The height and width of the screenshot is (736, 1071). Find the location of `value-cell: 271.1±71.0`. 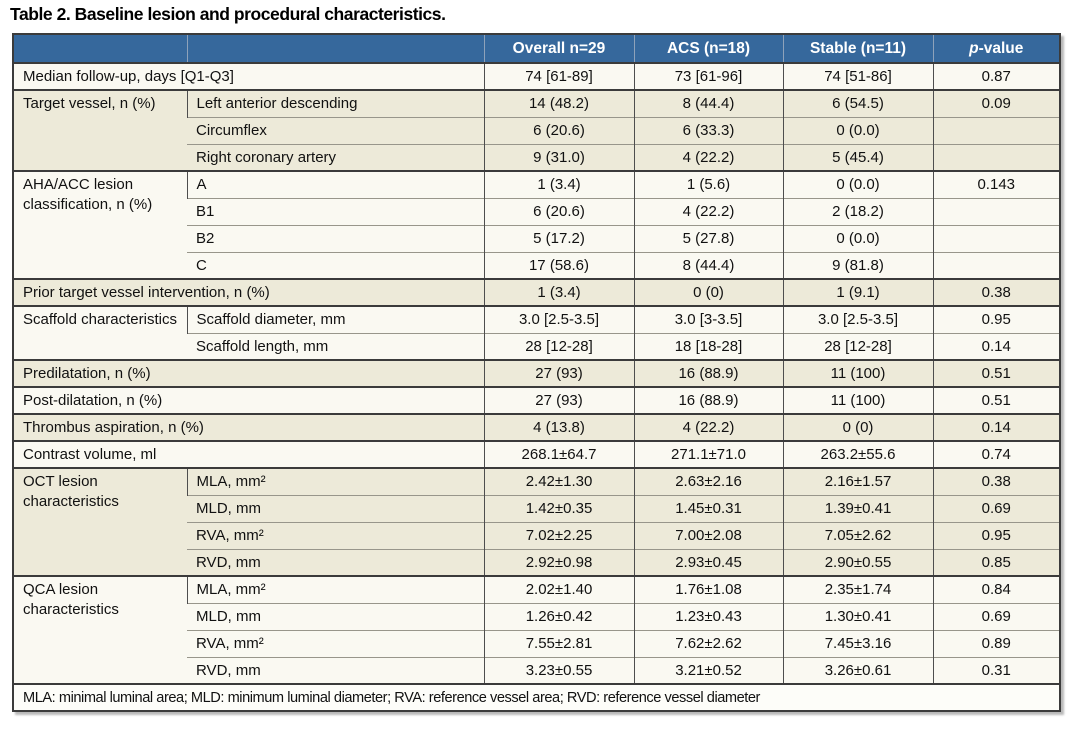

value-cell: 271.1±71.0 is located at coordinates (708, 454).